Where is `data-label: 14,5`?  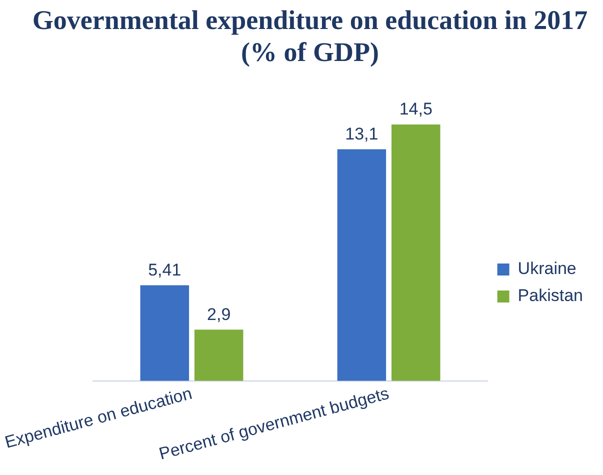 data-label: 14,5 is located at coordinates (415, 109).